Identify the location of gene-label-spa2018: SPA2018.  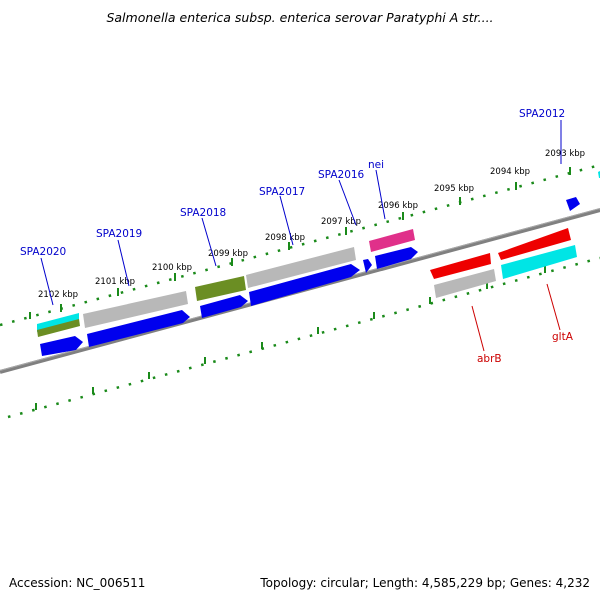
(203, 213).